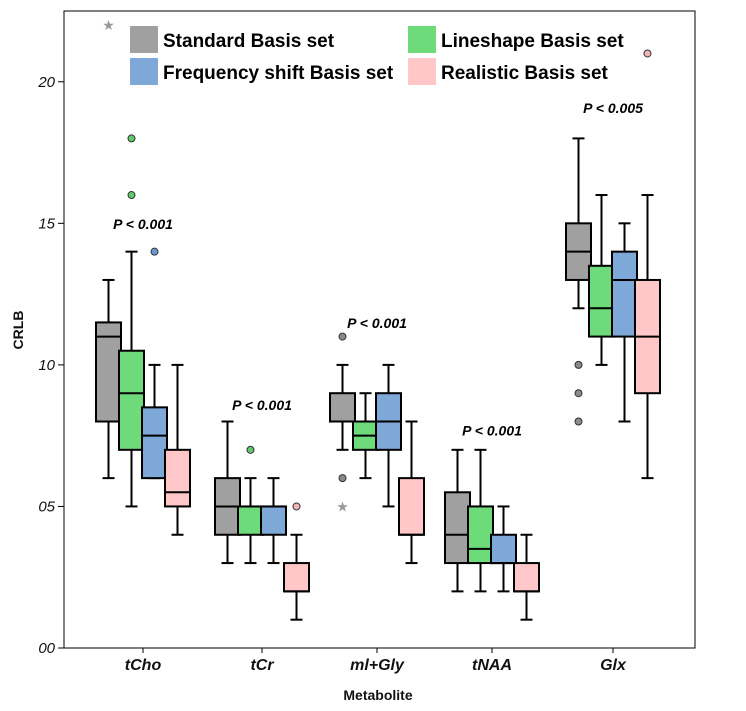  I want to click on y-axis-title: CRLB, so click(18, 330).